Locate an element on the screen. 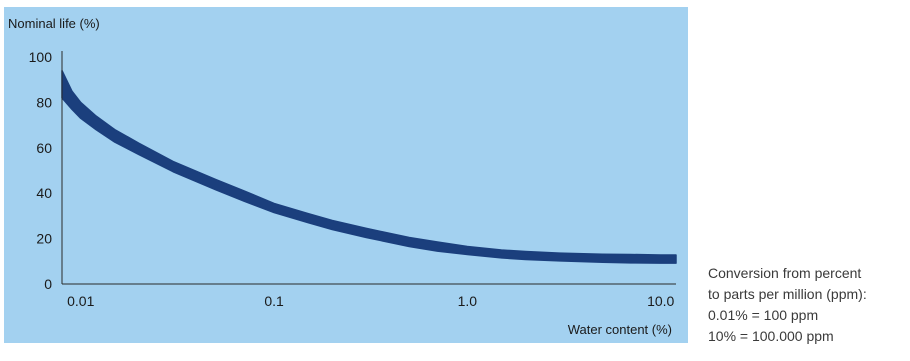 The width and height of the screenshot is (910, 361). x-axis-label: Water content (%) is located at coordinates (620, 329).